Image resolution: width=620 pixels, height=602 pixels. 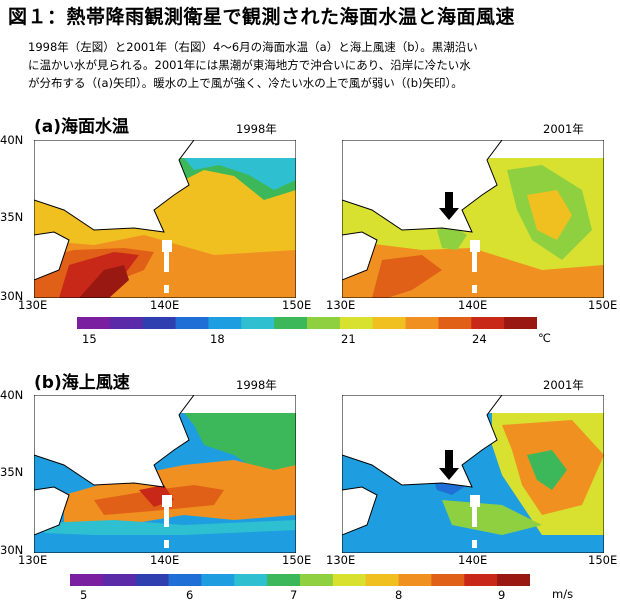 I want to click on colorbar-sst-unit: ℃, so click(x=544, y=338).